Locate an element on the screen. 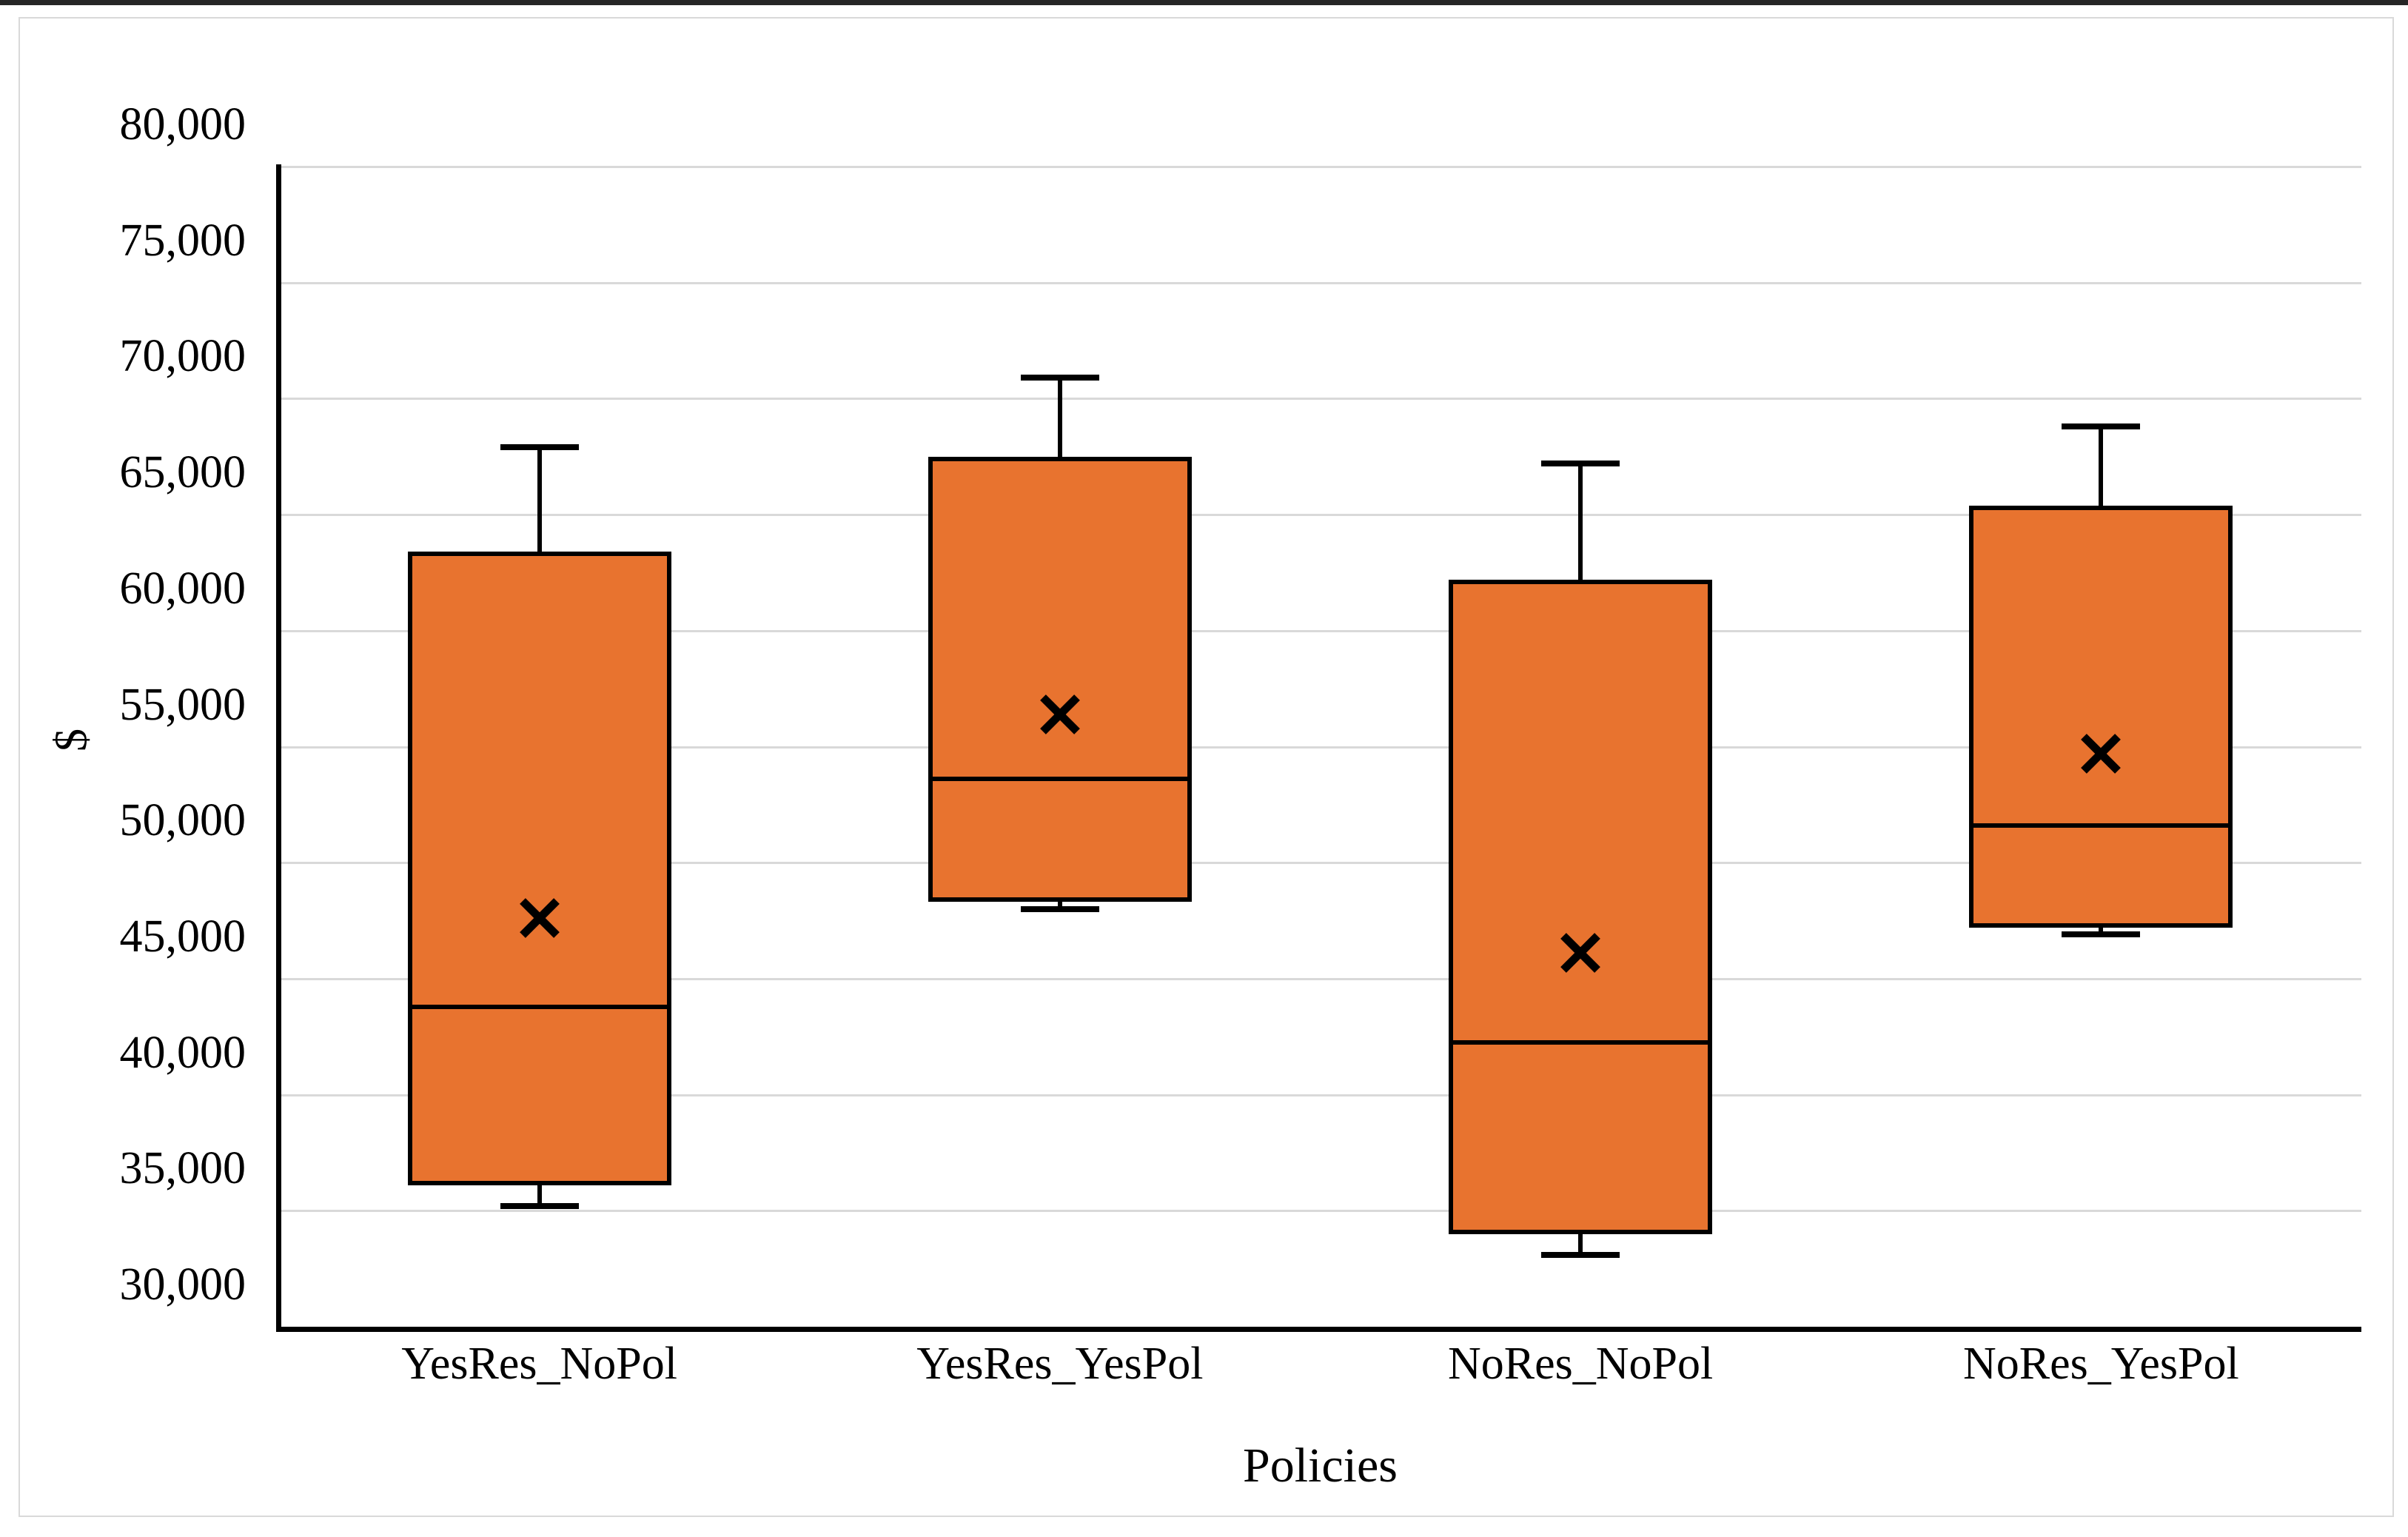  whisker-cap-min-NoRes_YesPol is located at coordinates (2101, 935).